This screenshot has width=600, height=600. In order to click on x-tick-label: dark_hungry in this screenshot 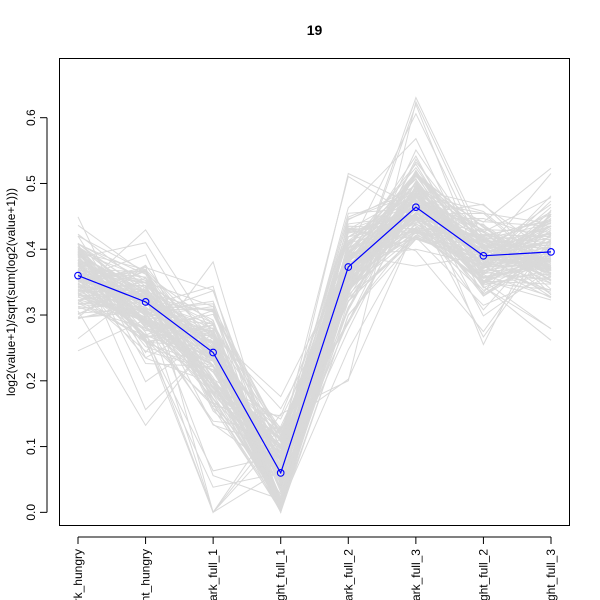, I will do `click(78, 574)`.